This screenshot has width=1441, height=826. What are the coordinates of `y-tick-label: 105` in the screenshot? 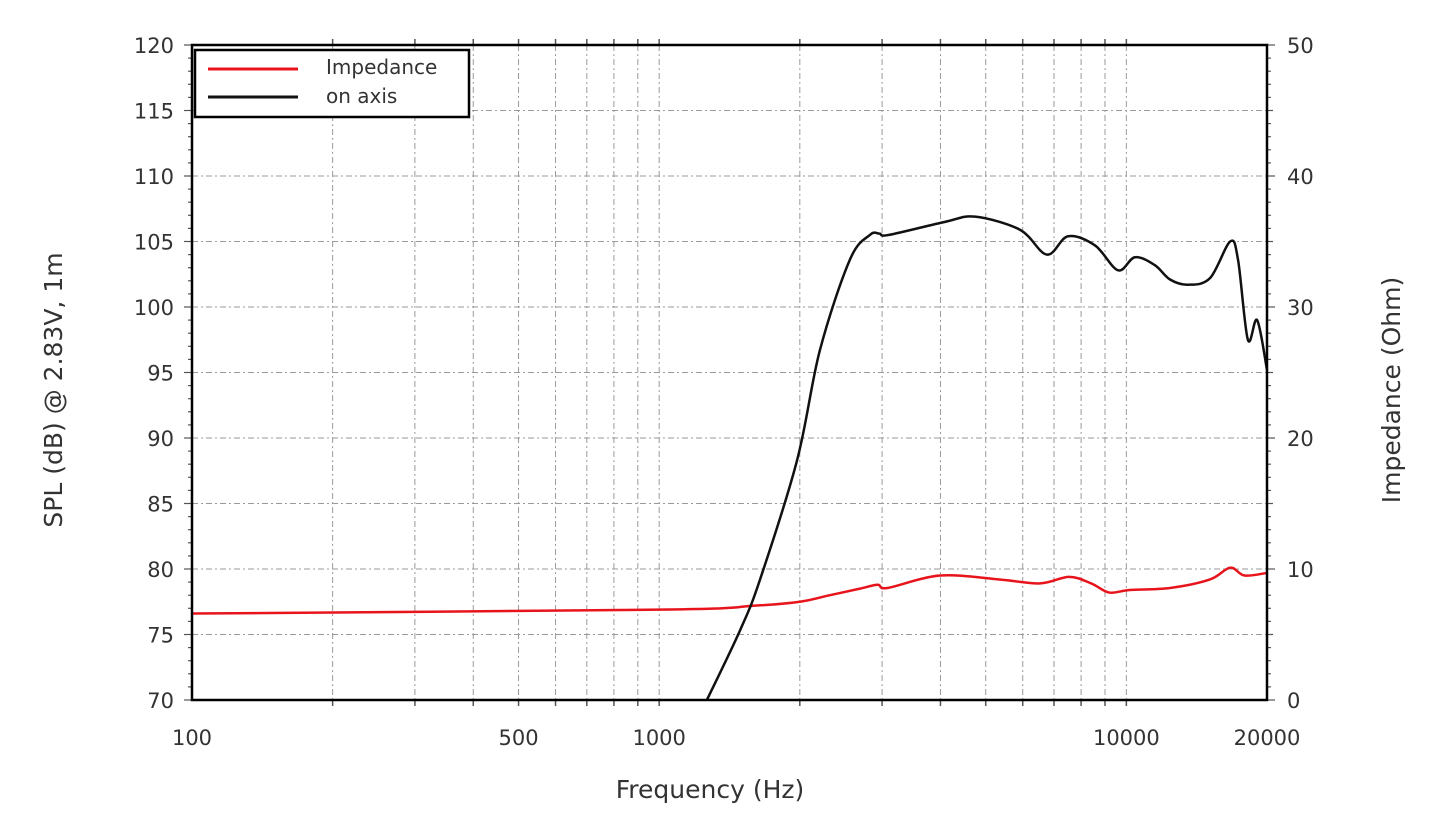 It's located at (154, 243).